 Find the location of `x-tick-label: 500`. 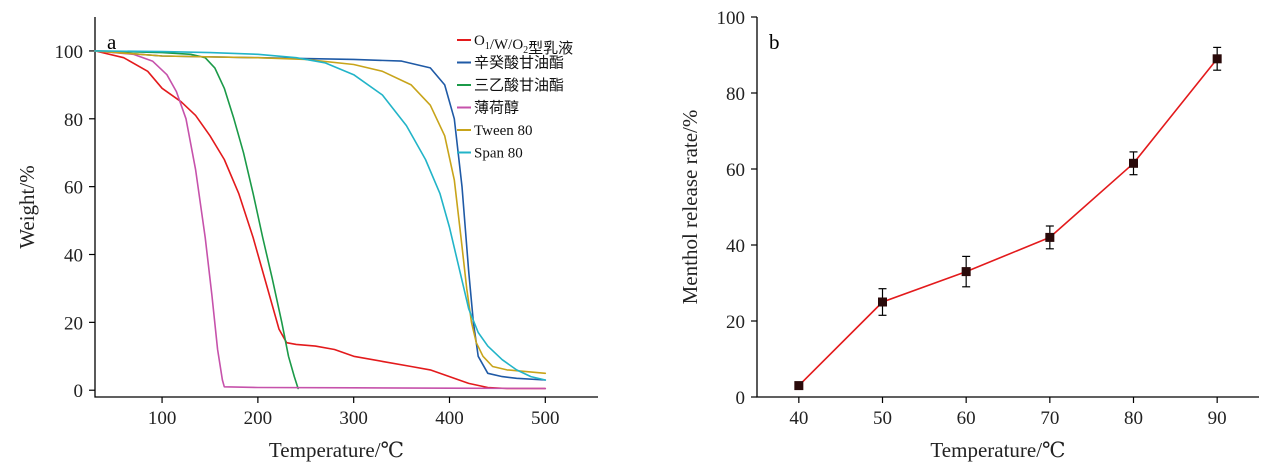

x-tick-label: 500 is located at coordinates (545, 418).